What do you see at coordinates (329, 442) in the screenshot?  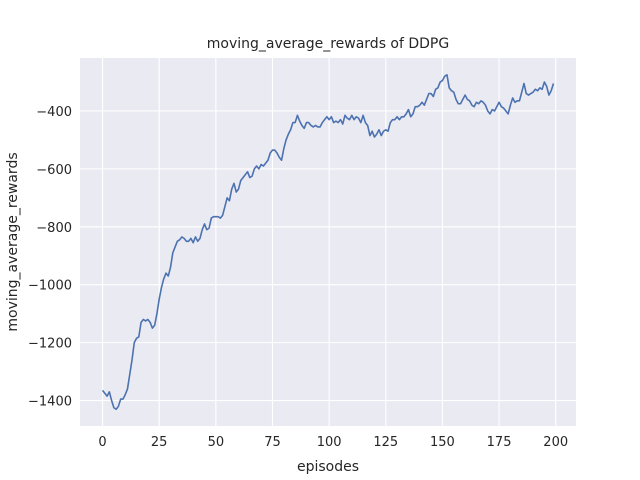 I see `x-tick-label: 100` at bounding box center [329, 442].